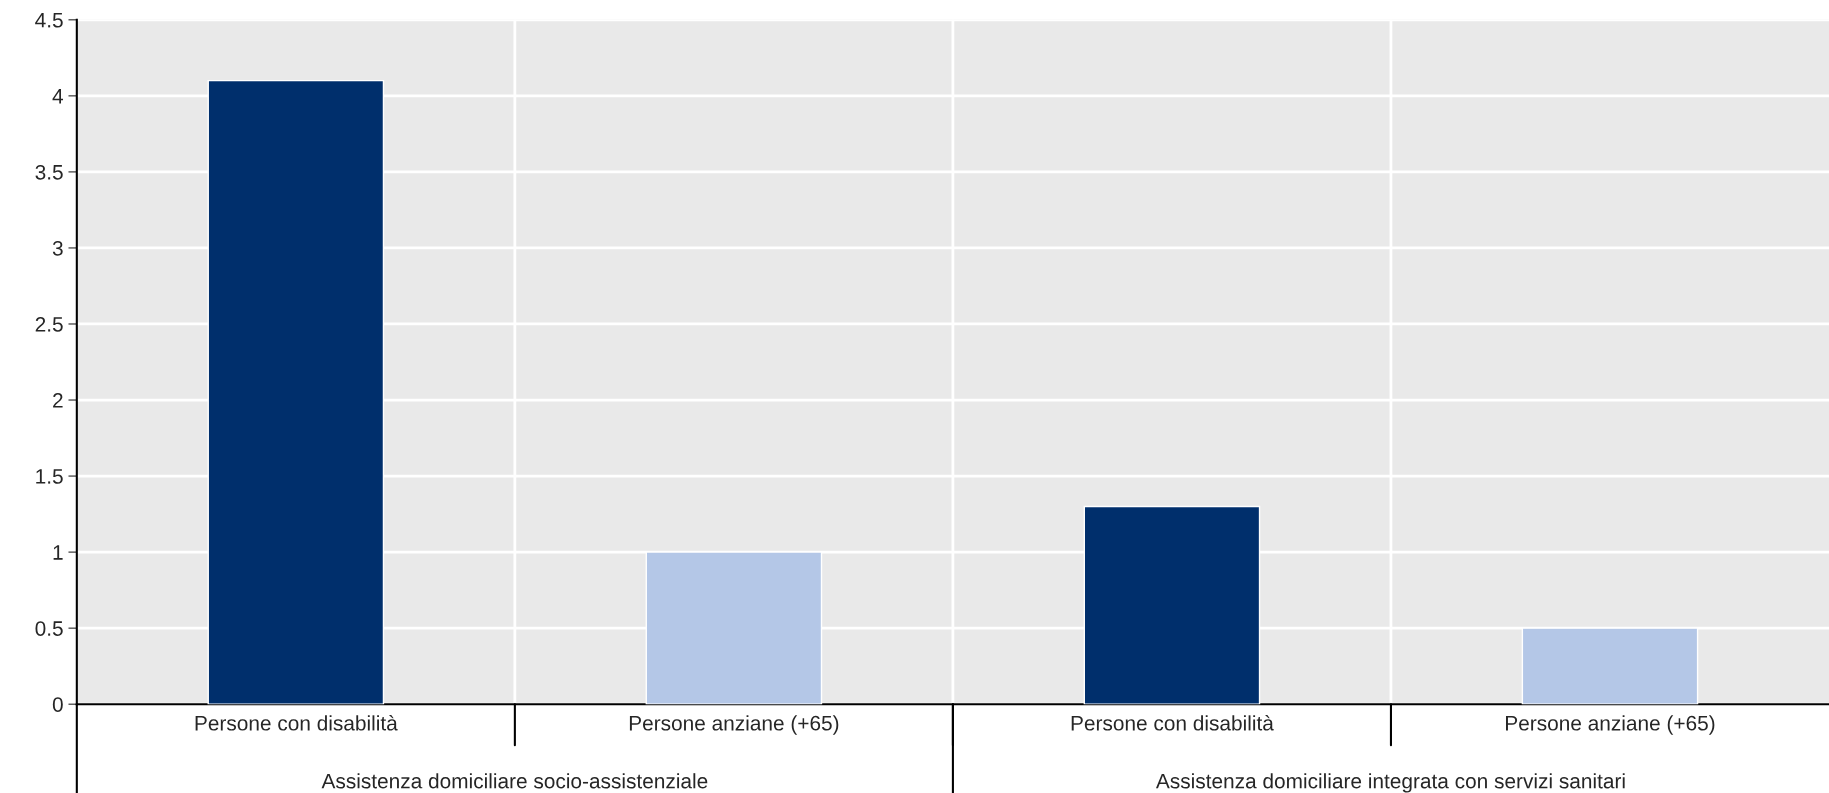 This screenshot has height=793, width=1829. I want to click on text: Assistenza domiciliare integrata con servizi sanitari, so click(1390, 783).